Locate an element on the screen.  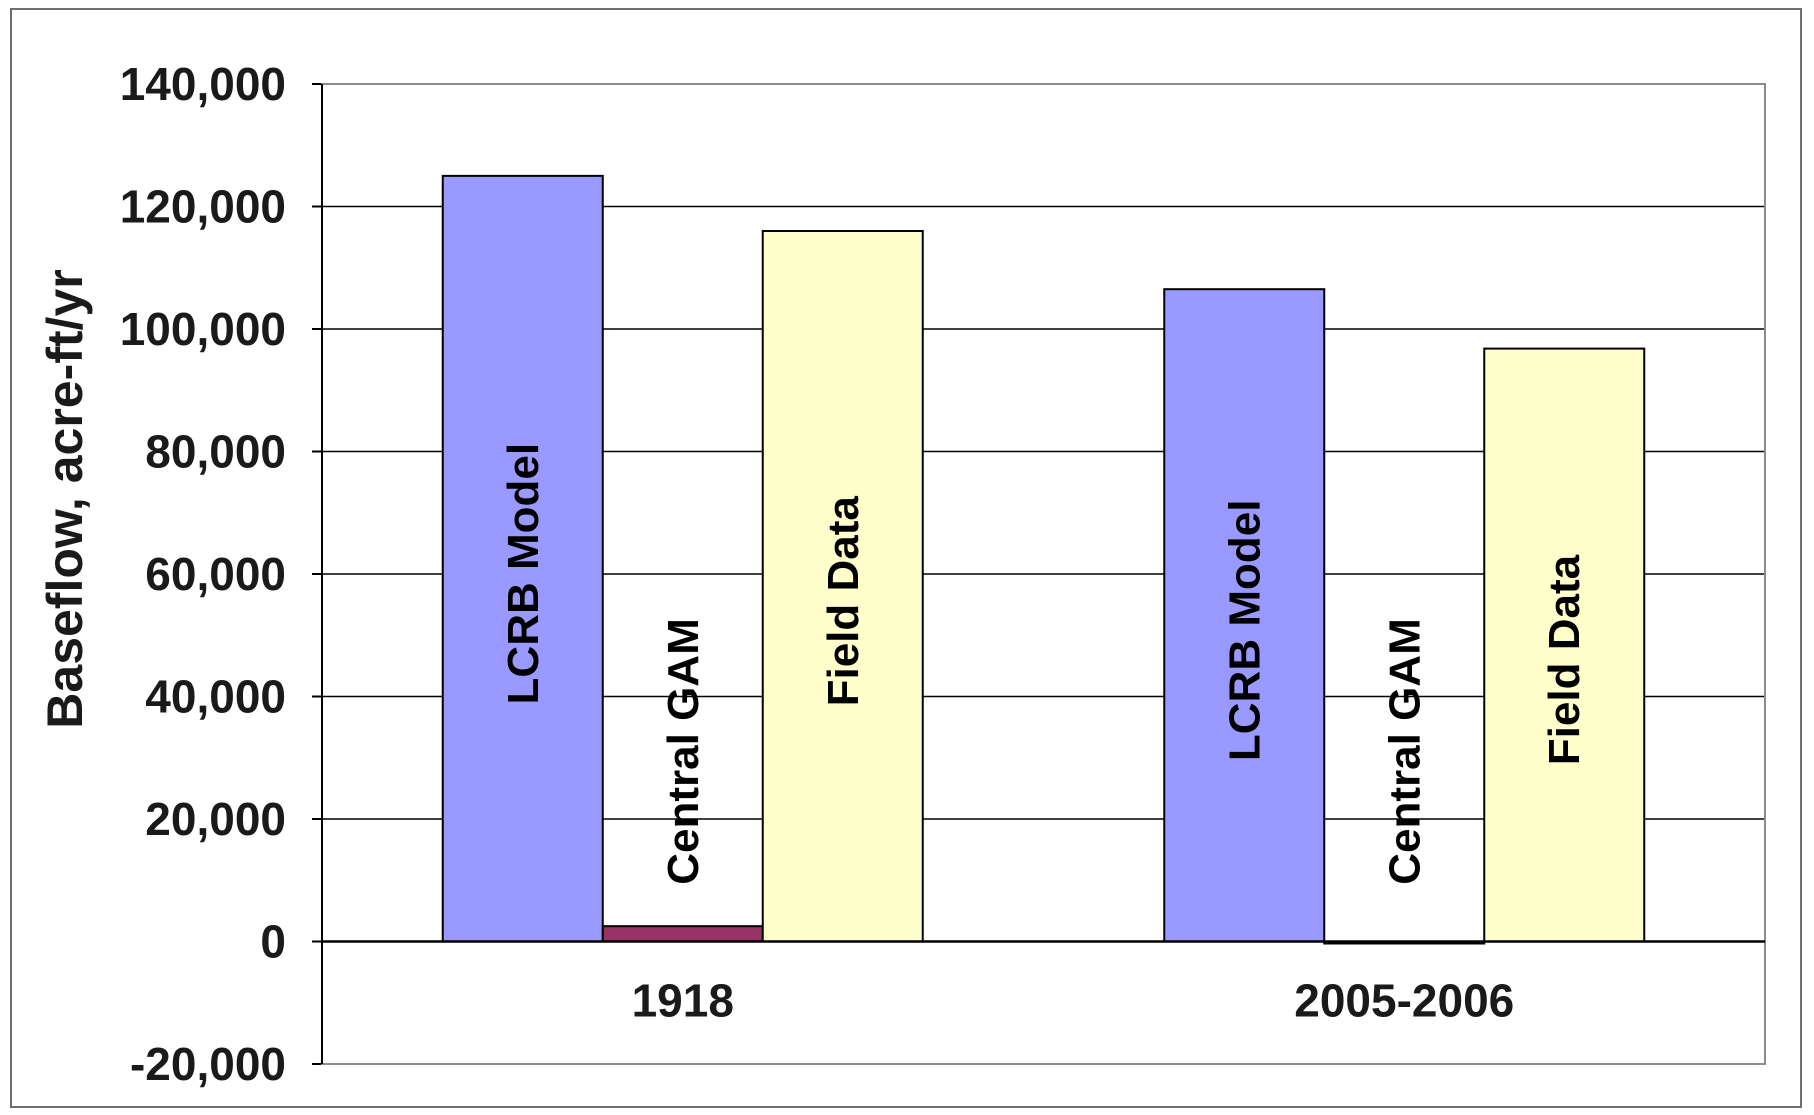
bar-field-data-1918 is located at coordinates (842, 586).